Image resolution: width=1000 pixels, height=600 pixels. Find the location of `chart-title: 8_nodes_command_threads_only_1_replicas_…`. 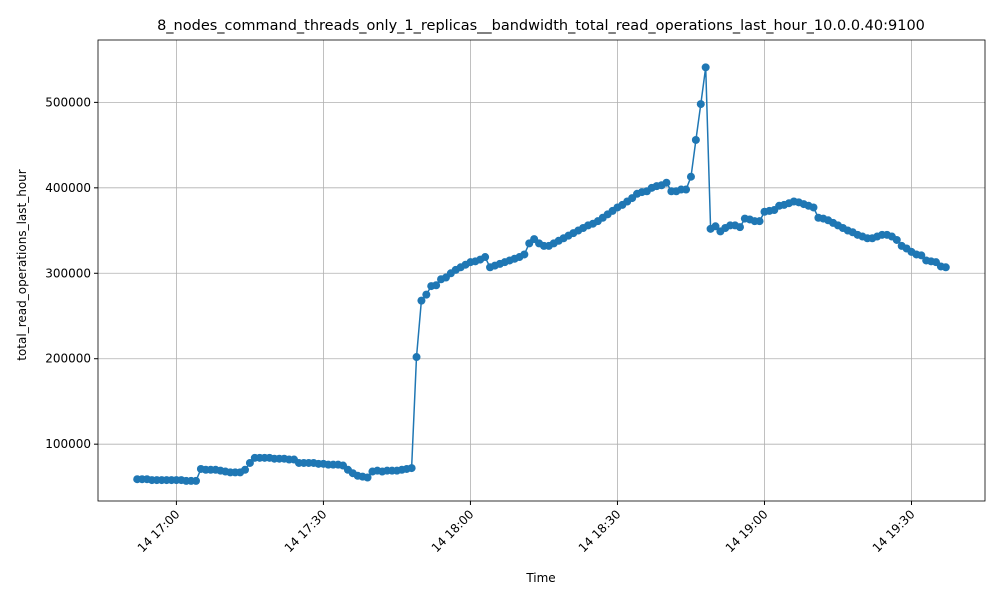

chart-title: 8_nodes_command_threads_only_1_replicas_… is located at coordinates (541, 26).